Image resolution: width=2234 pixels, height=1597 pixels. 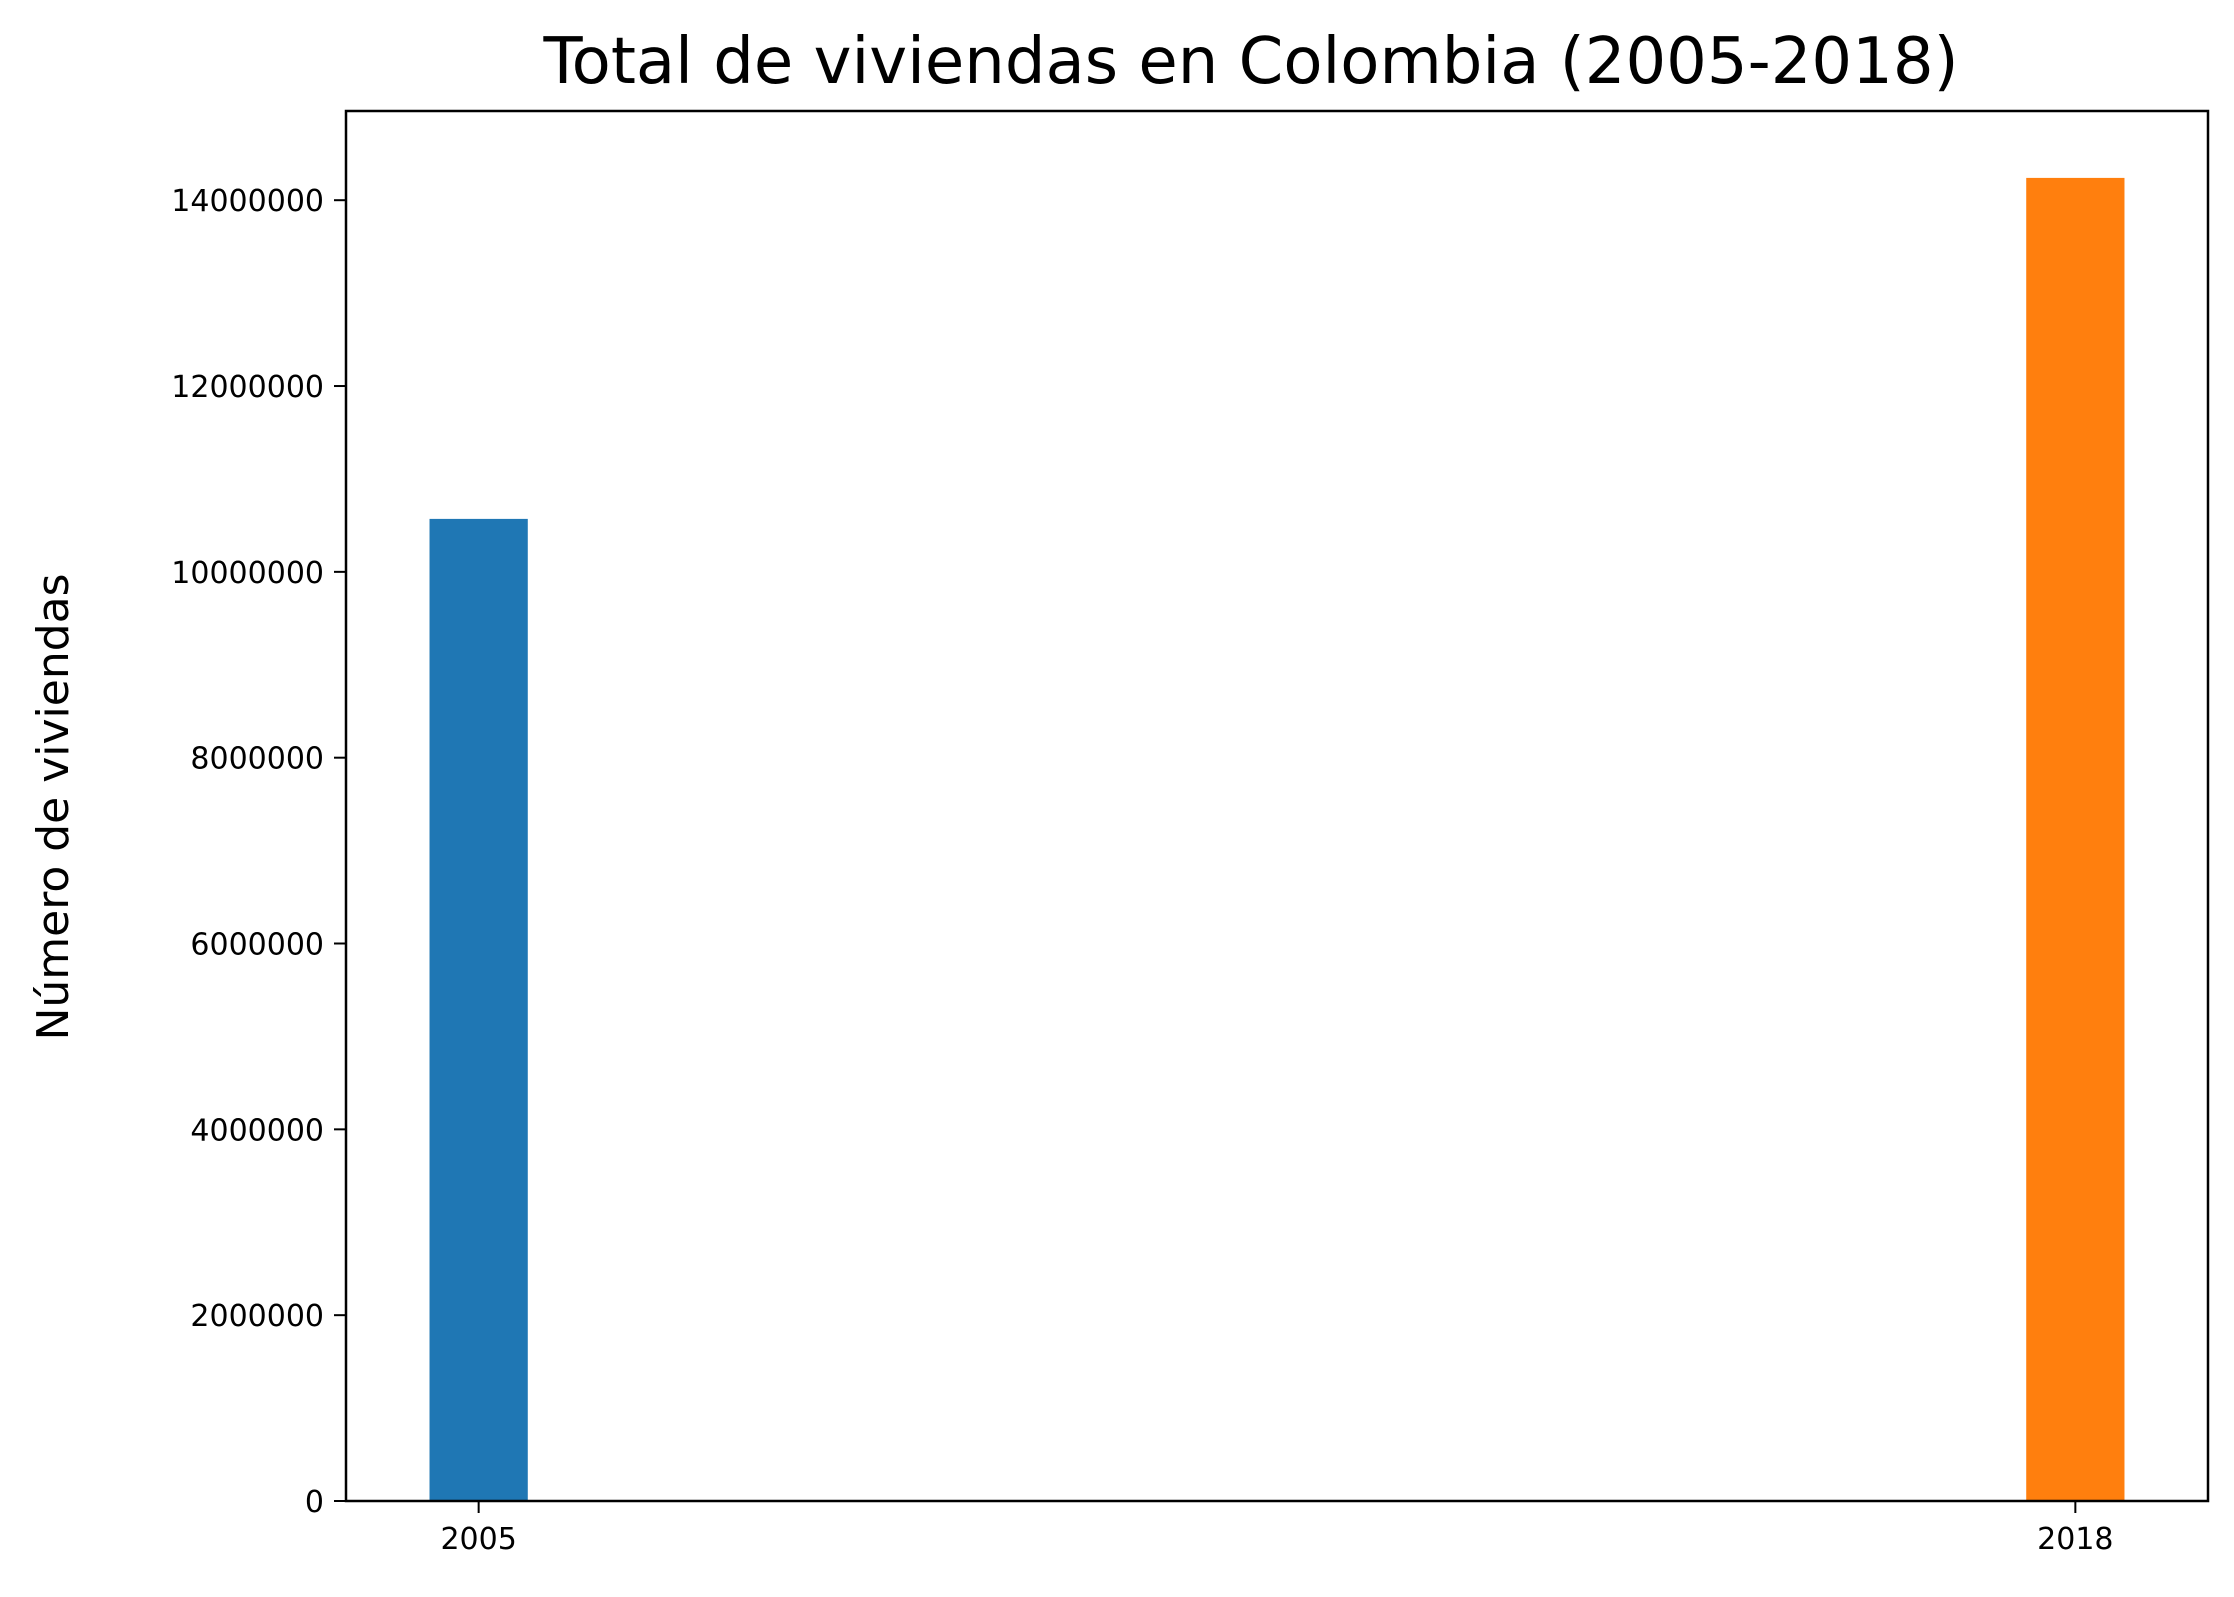 I want to click on y-tick-label-2000000: 2000000, so click(x=257, y=1316).